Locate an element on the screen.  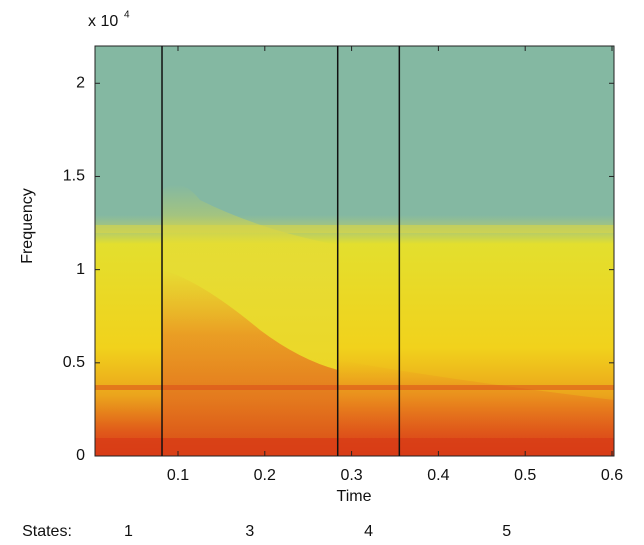
state-label: 5 is located at coordinates (506, 531).